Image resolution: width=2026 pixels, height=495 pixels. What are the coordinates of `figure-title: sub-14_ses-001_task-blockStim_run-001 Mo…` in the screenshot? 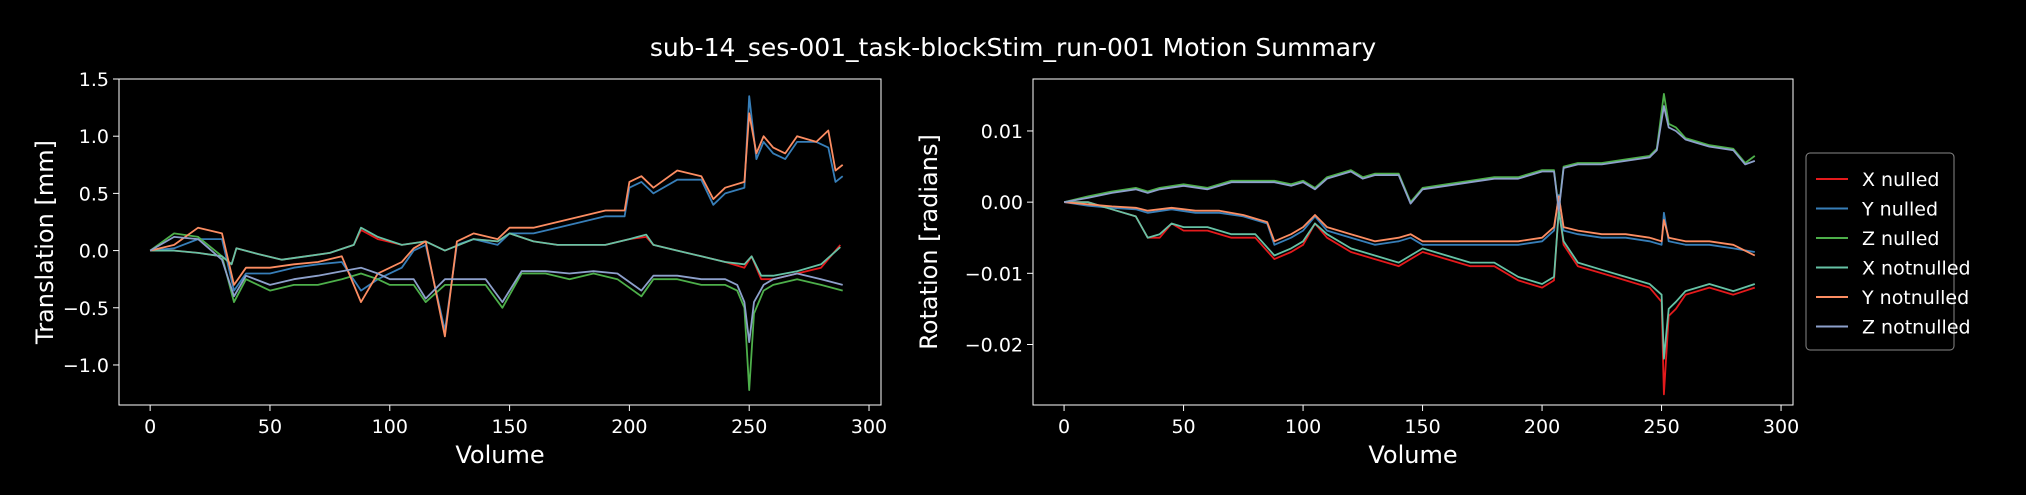 It's located at (1013, 47).